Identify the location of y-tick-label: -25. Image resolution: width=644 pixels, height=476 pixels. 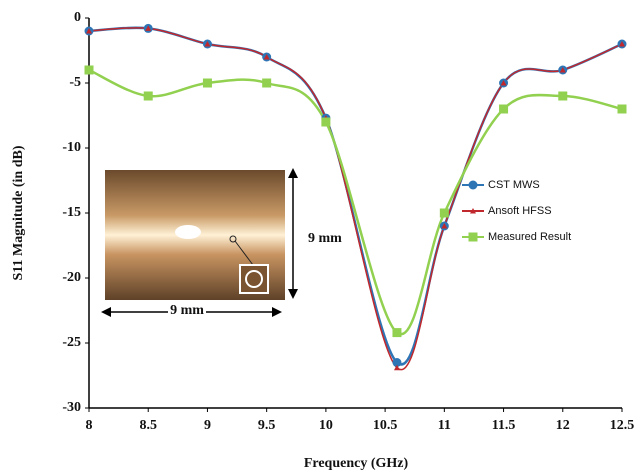
(71, 342).